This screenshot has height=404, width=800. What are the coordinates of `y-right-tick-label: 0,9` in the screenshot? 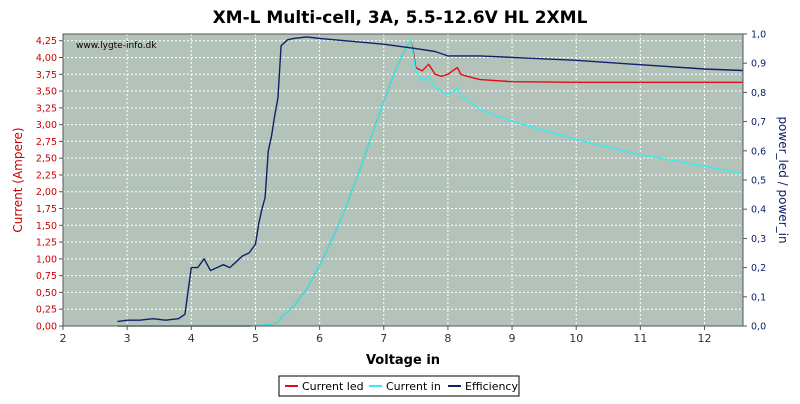 It's located at (758, 64).